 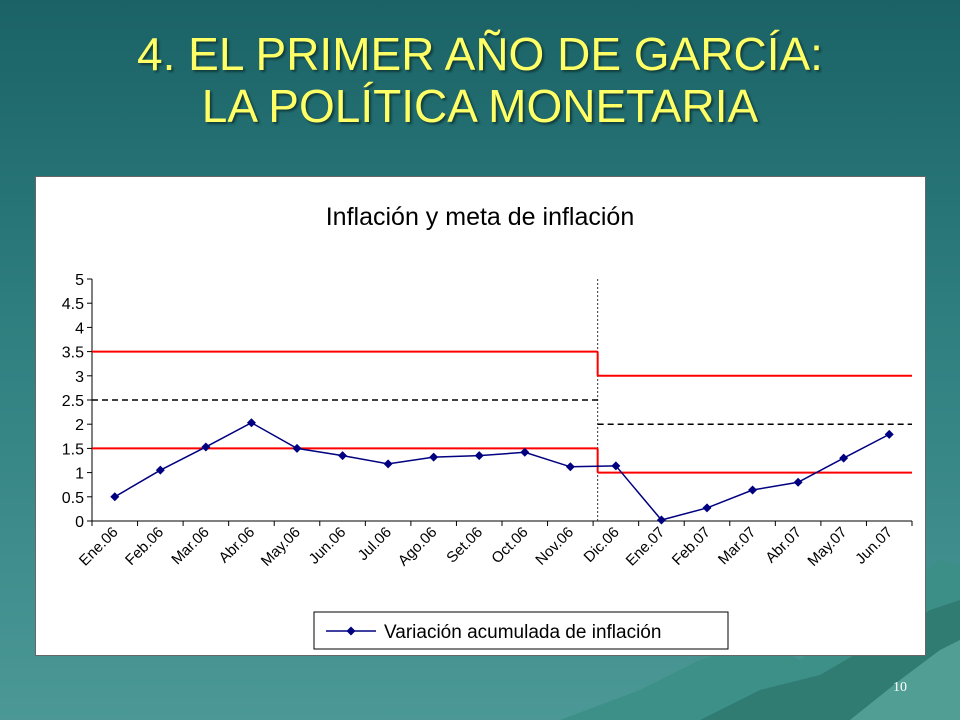 What do you see at coordinates (827, 547) in the screenshot?
I see `x-tick-label: May.07` at bounding box center [827, 547].